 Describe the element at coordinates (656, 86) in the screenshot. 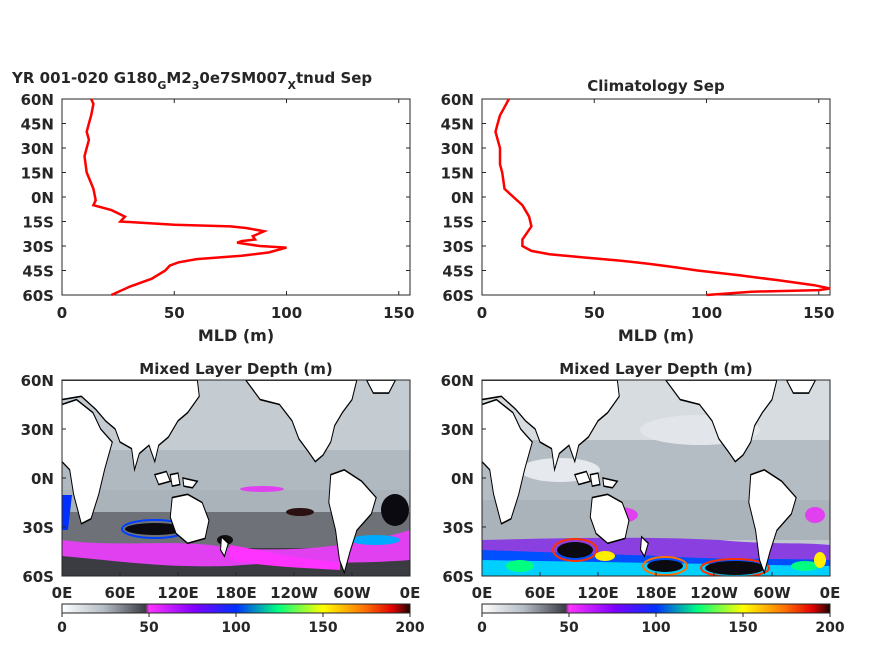

I see `profile-clim-title: Climatology Sep` at that location.